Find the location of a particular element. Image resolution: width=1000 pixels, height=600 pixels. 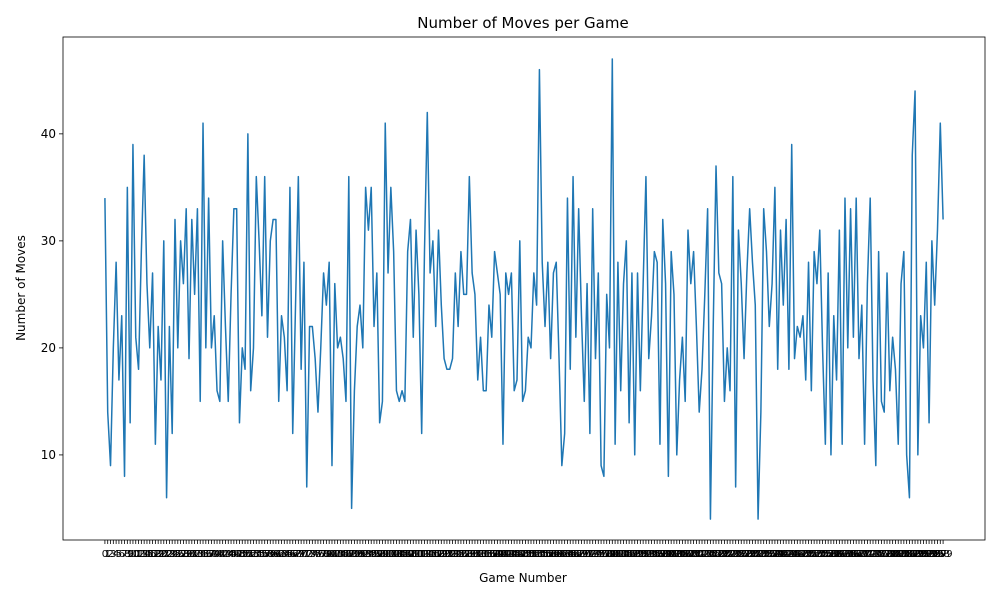

x-tick-label: 66 is located at coordinates (290, 554).